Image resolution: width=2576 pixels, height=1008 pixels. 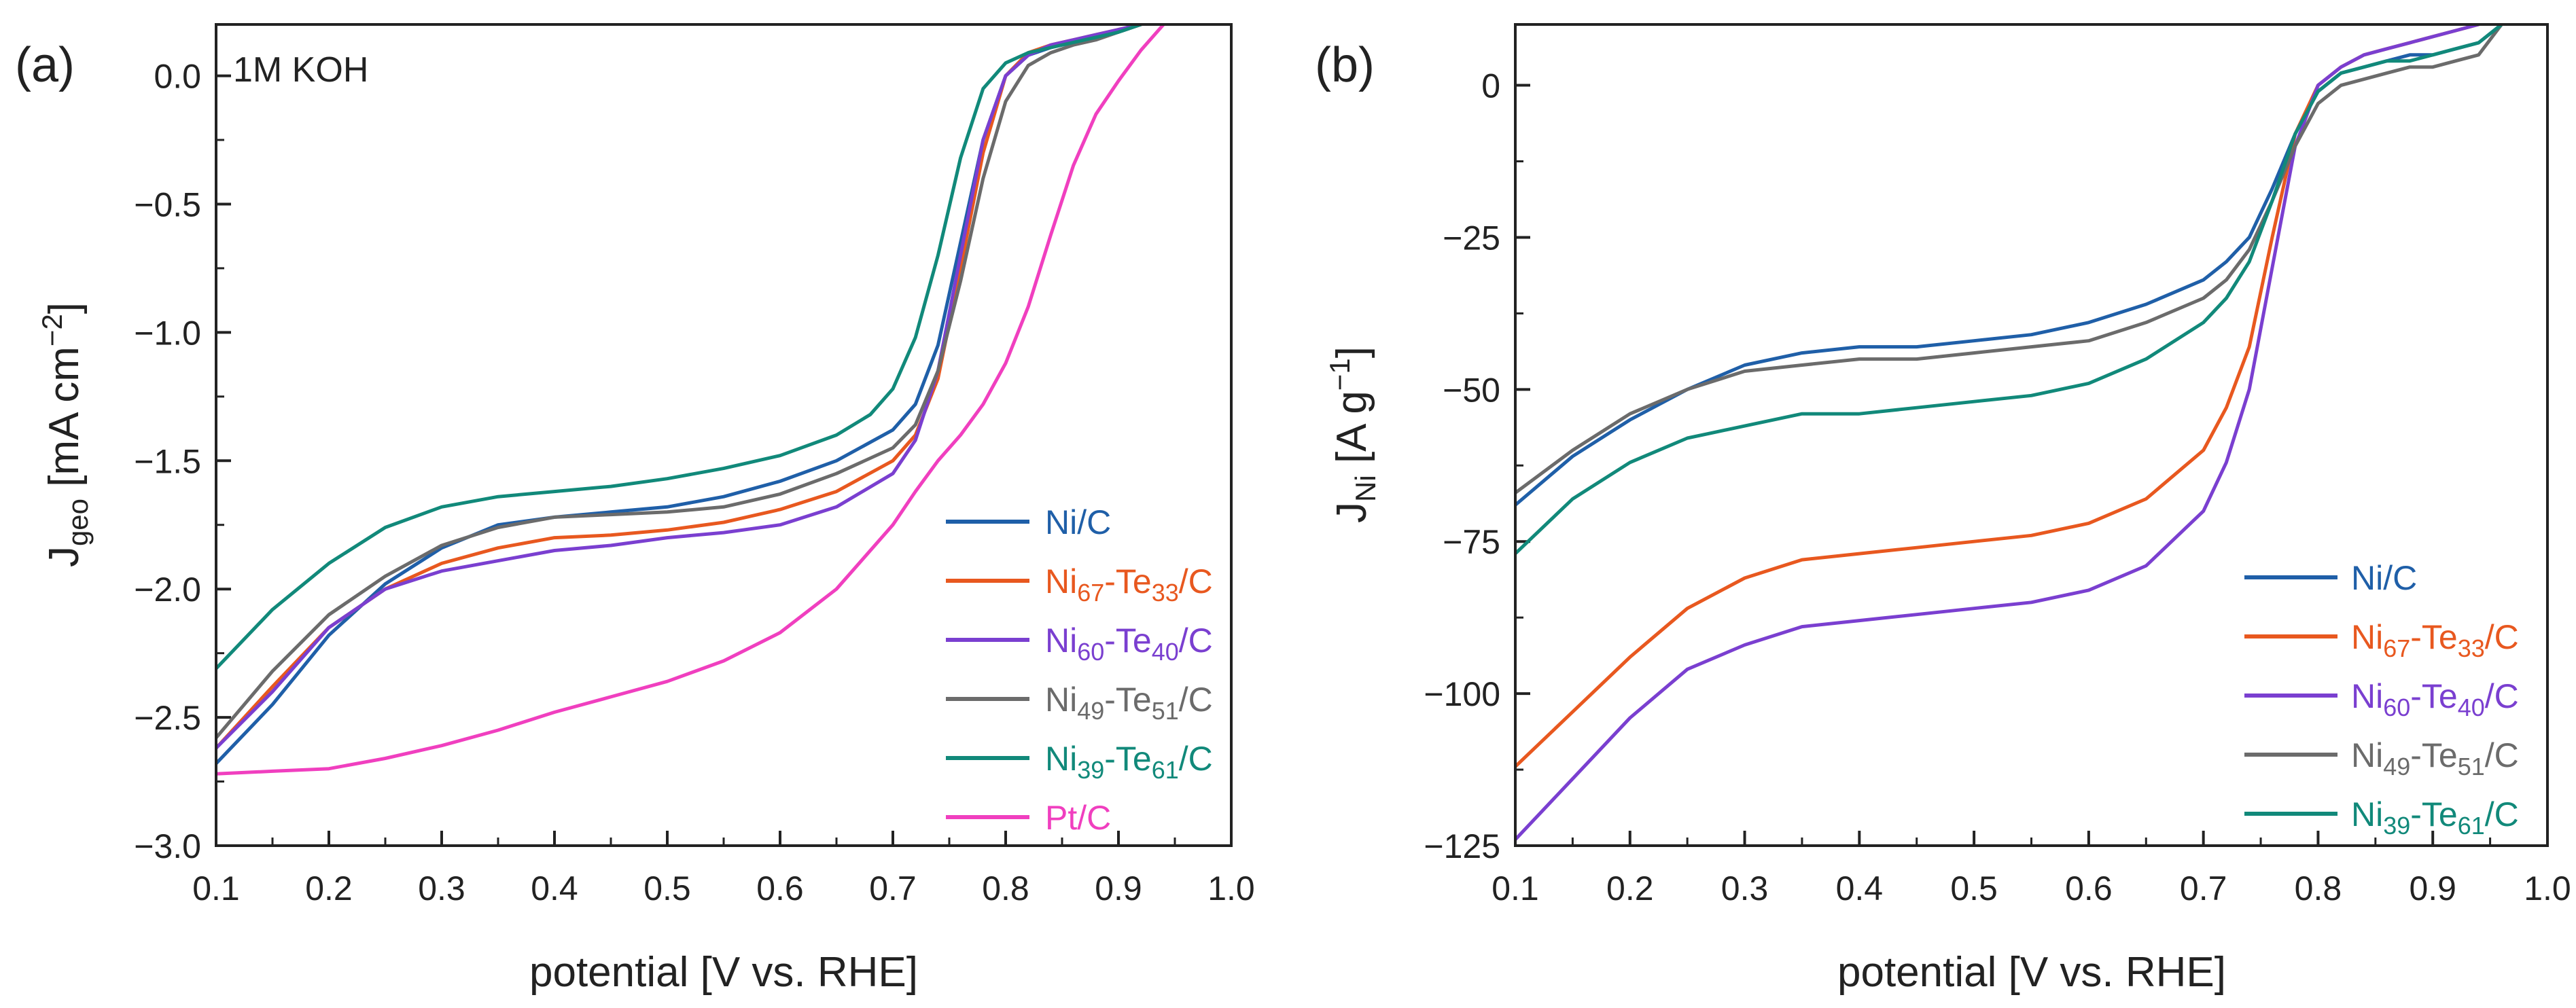 I want to click on panel-b-x-tick-label: 1.0, so click(x=2547, y=888).